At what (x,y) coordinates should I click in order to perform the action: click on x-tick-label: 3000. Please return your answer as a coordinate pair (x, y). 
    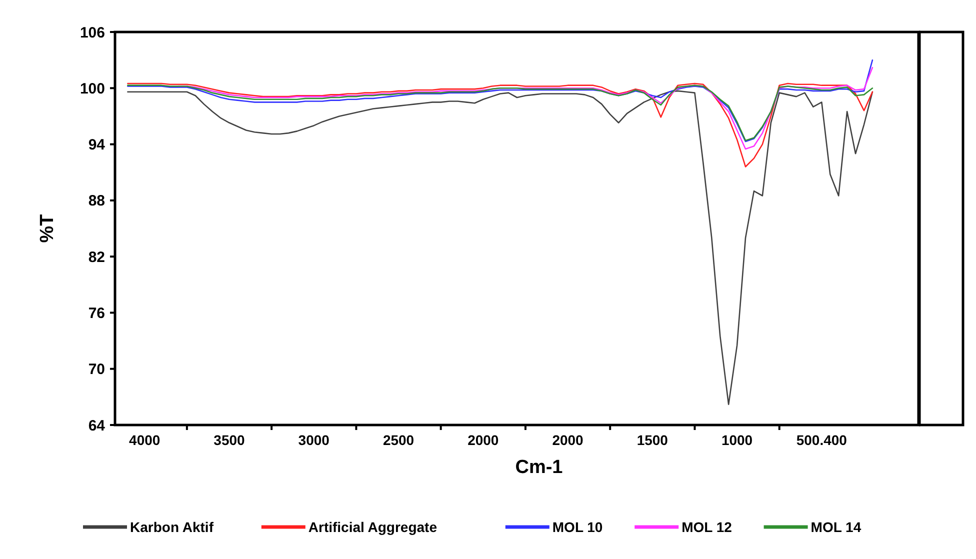
    Looking at the image, I should click on (314, 440).